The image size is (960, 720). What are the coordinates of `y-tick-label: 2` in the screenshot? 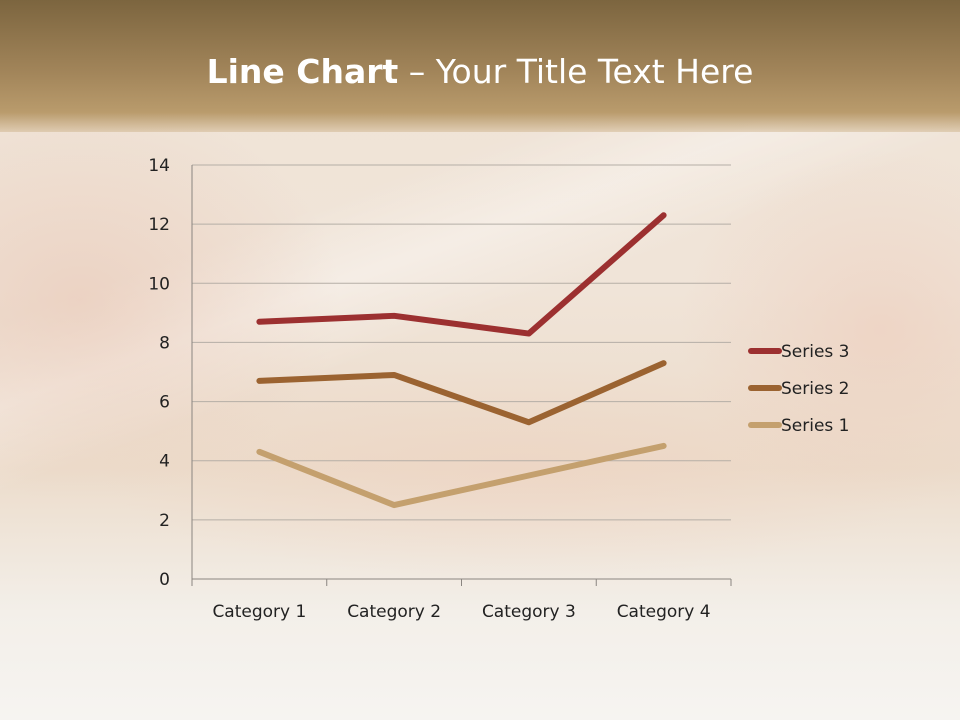 It's located at (164, 521).